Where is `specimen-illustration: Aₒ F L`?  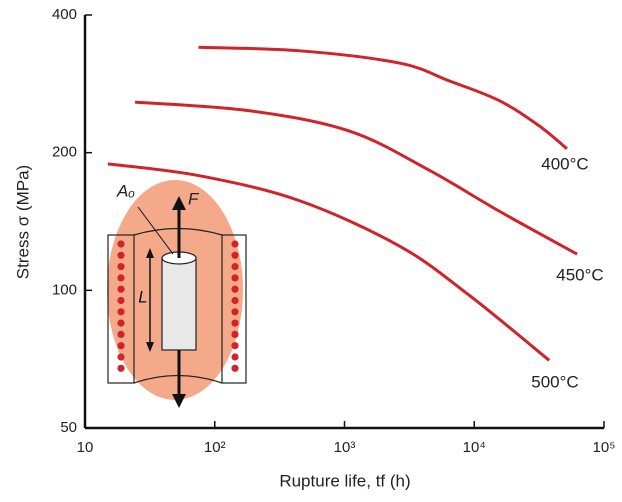
specimen-illustration: Aₒ F L is located at coordinates (177, 294).